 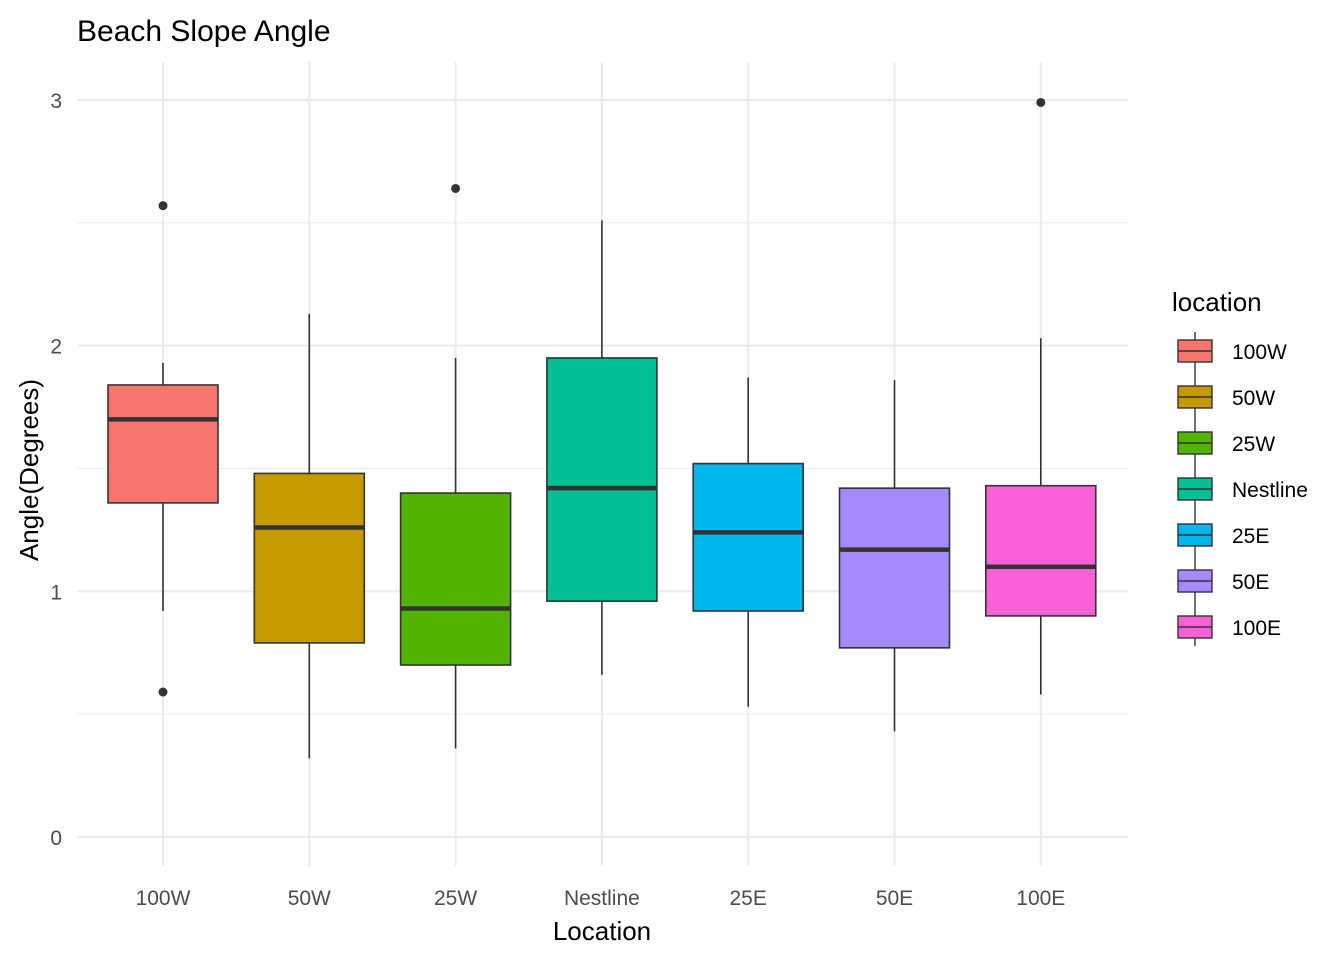 What do you see at coordinates (1223, 535) in the screenshot?
I see `legend-item-25e: 25E` at bounding box center [1223, 535].